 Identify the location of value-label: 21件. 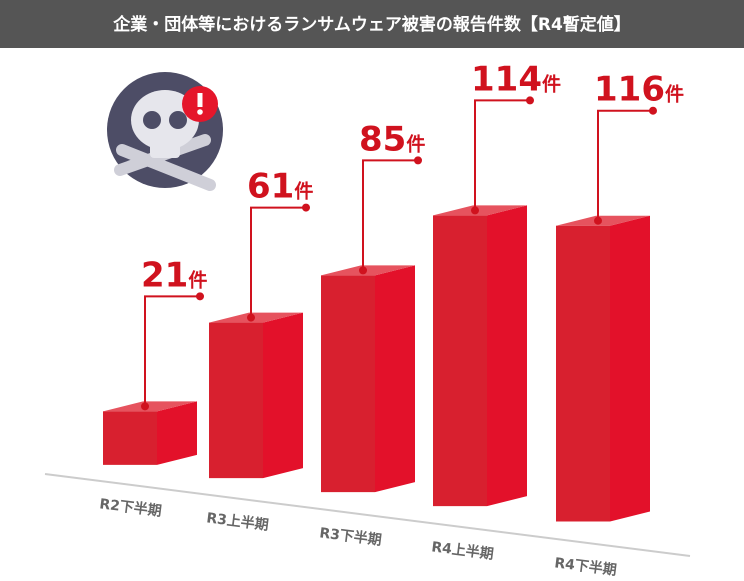
(174, 275).